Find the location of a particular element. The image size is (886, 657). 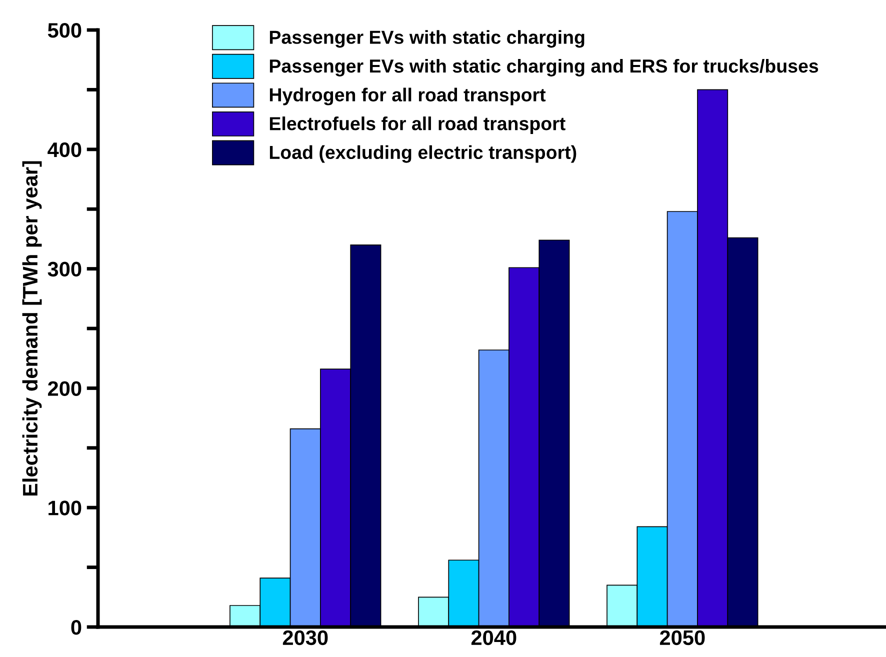

legend-label: Hydrogen for all road transport is located at coordinates (408, 97).